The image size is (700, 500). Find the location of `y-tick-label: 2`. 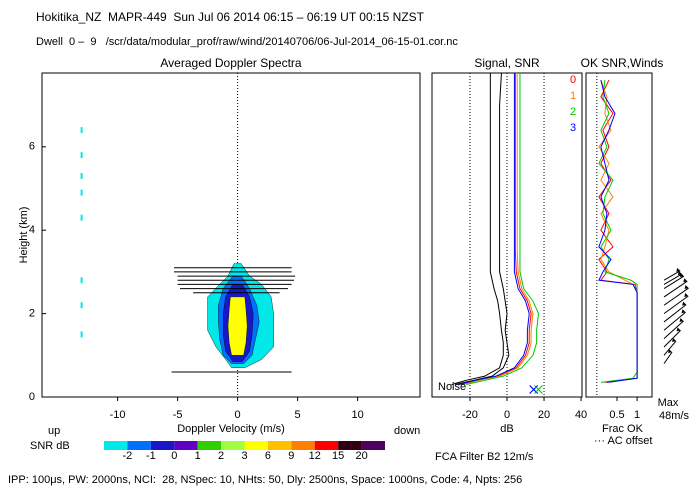

y-tick-label: 2 is located at coordinates (32, 314).